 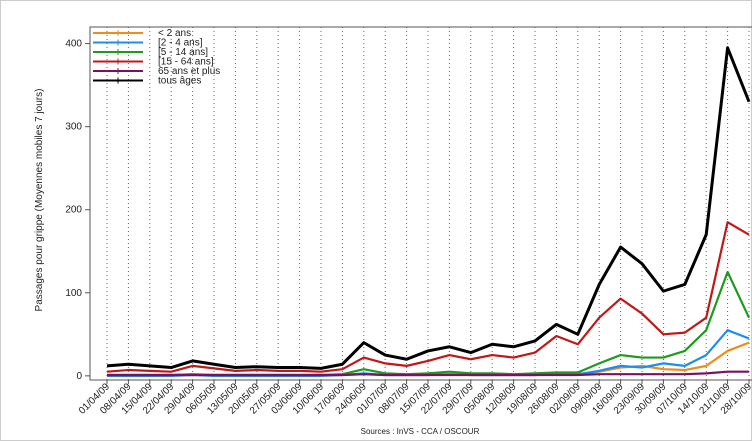 What do you see at coordinates (179, 81) in the screenshot?
I see `legend-label: tous âges` at bounding box center [179, 81].